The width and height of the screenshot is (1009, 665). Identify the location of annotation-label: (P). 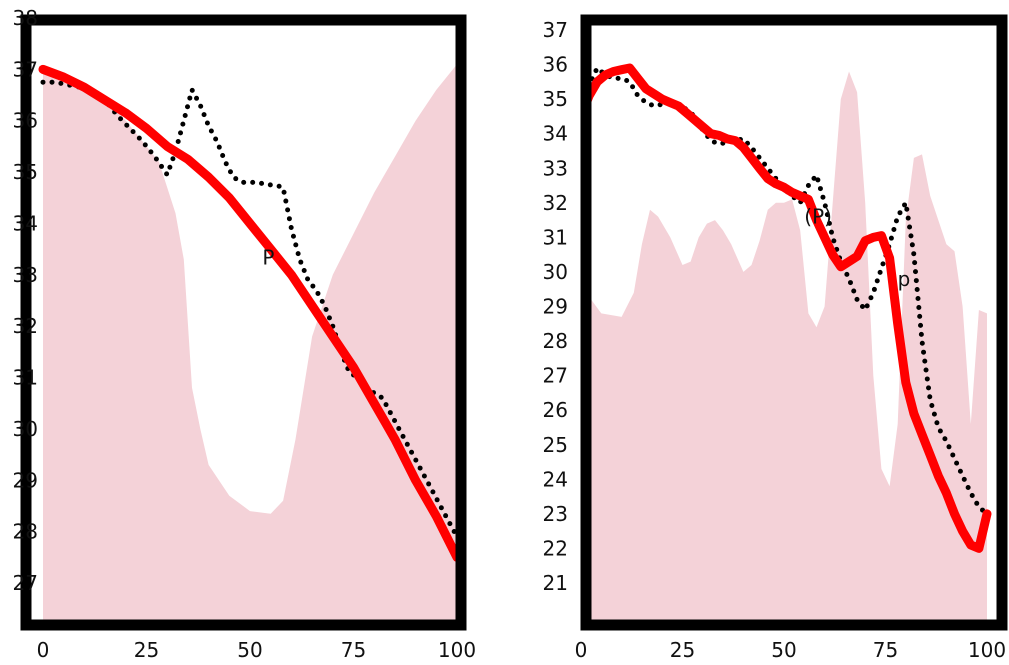
(818, 217).